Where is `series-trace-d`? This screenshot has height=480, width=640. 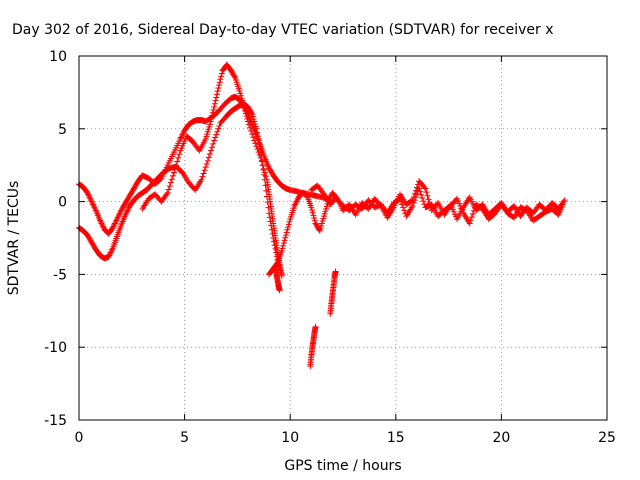
series-trace-d is located at coordinates (416, 231).